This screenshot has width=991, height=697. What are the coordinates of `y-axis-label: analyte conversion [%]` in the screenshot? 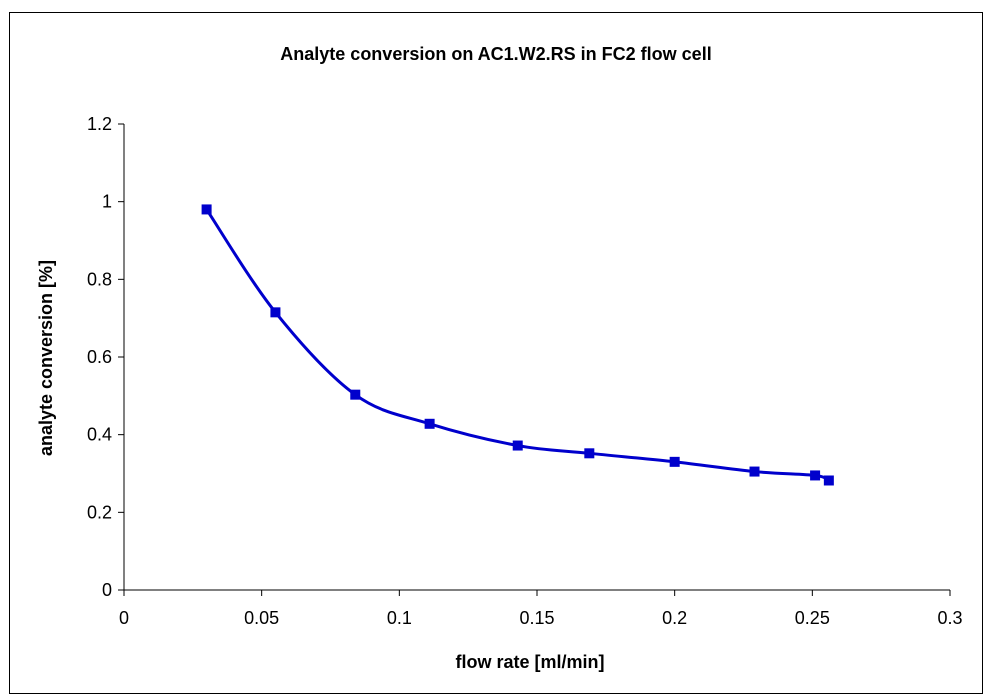 It's located at (46, 358).